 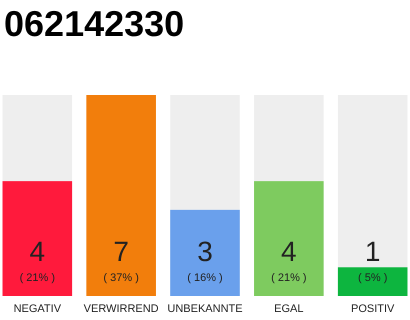 What do you see at coordinates (38, 309) in the screenshot?
I see `x-tick-label: NEGATIV` at bounding box center [38, 309].